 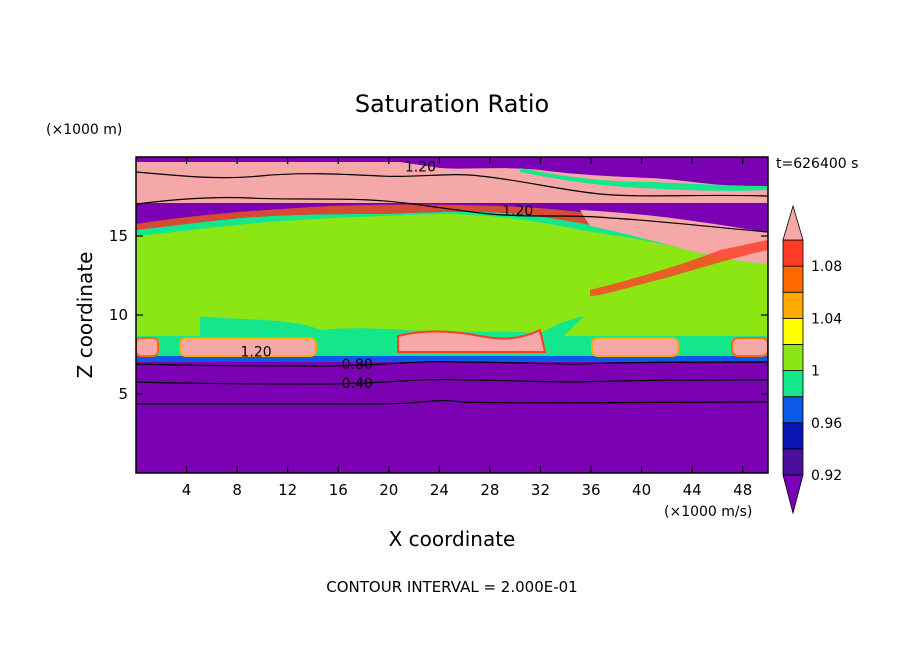 What do you see at coordinates (815, 372) in the screenshot?
I see `colorbar-label: 1` at bounding box center [815, 372].